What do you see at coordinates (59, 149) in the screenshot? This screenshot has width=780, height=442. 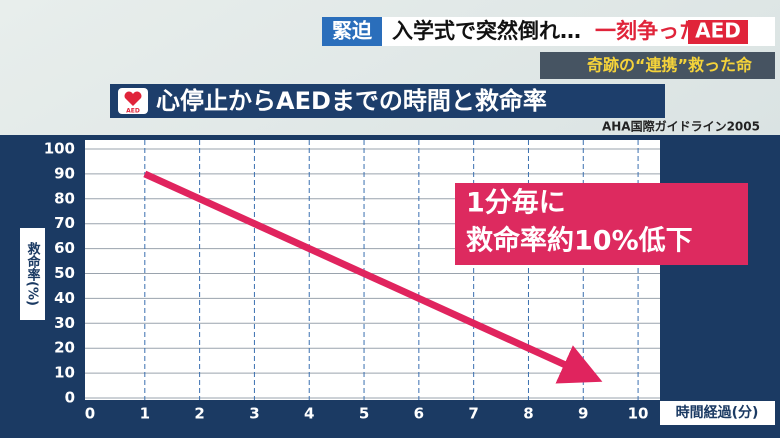 I see `y-tick-label: 100` at bounding box center [59, 149].